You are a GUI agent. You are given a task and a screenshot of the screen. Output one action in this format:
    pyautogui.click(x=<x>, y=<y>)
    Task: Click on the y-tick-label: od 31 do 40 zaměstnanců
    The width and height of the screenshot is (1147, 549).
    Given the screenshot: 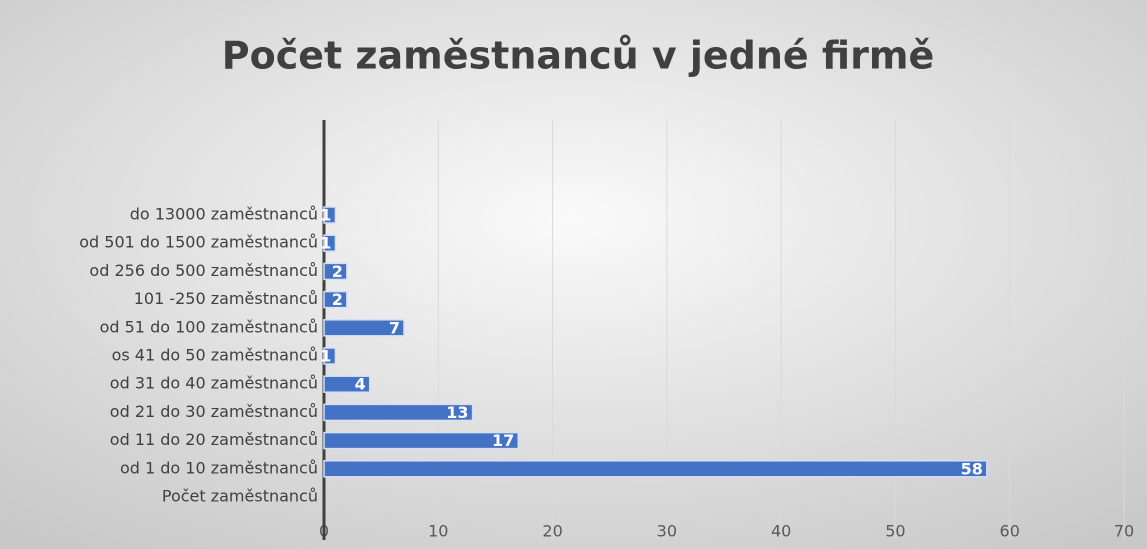 What is the action you would take?
    pyautogui.click(x=214, y=383)
    